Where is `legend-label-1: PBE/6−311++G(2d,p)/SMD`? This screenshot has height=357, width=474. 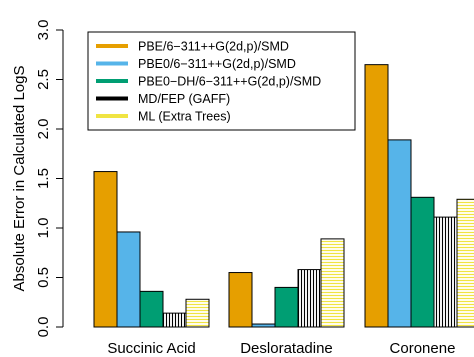 legend-label-1: PBE/6−311++G(2d,p)/SMD is located at coordinates (213, 47).